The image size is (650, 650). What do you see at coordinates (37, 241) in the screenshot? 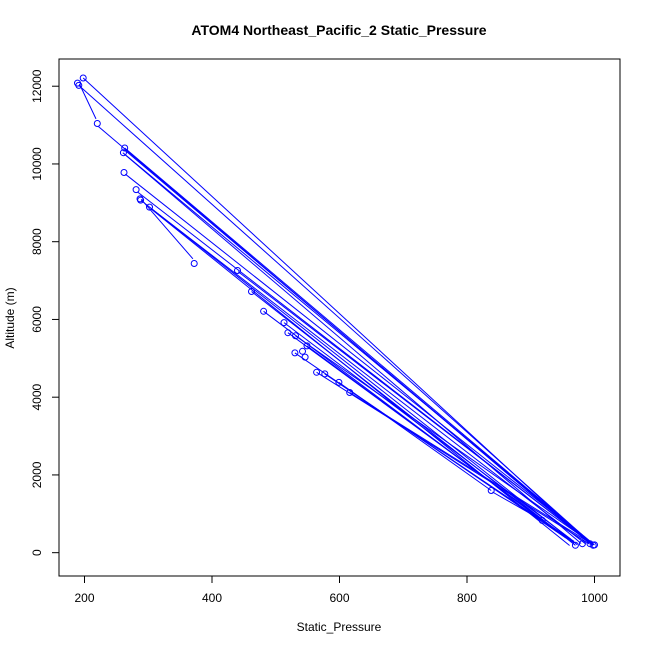
I see `y-tick-label-4: 8000` at bounding box center [37, 241].